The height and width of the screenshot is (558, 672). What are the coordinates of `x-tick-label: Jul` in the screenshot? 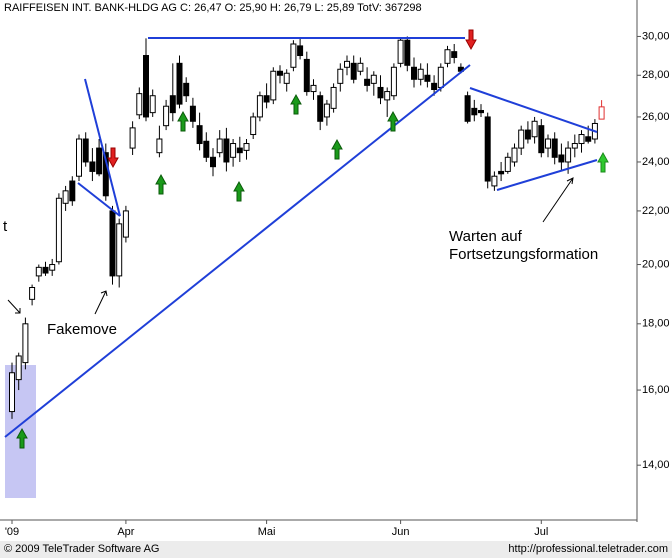 It's located at (541, 532).